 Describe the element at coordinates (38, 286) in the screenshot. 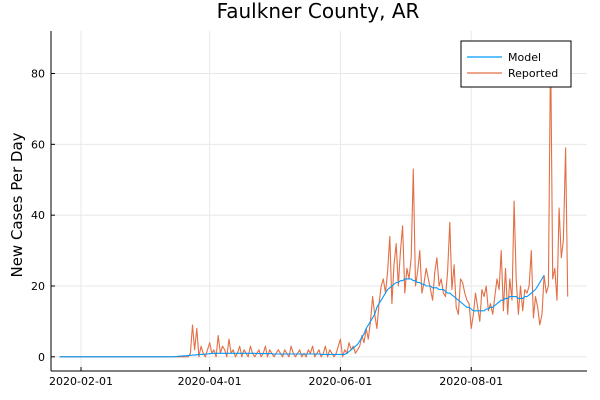

I see `y-tick-label: 20` at that location.